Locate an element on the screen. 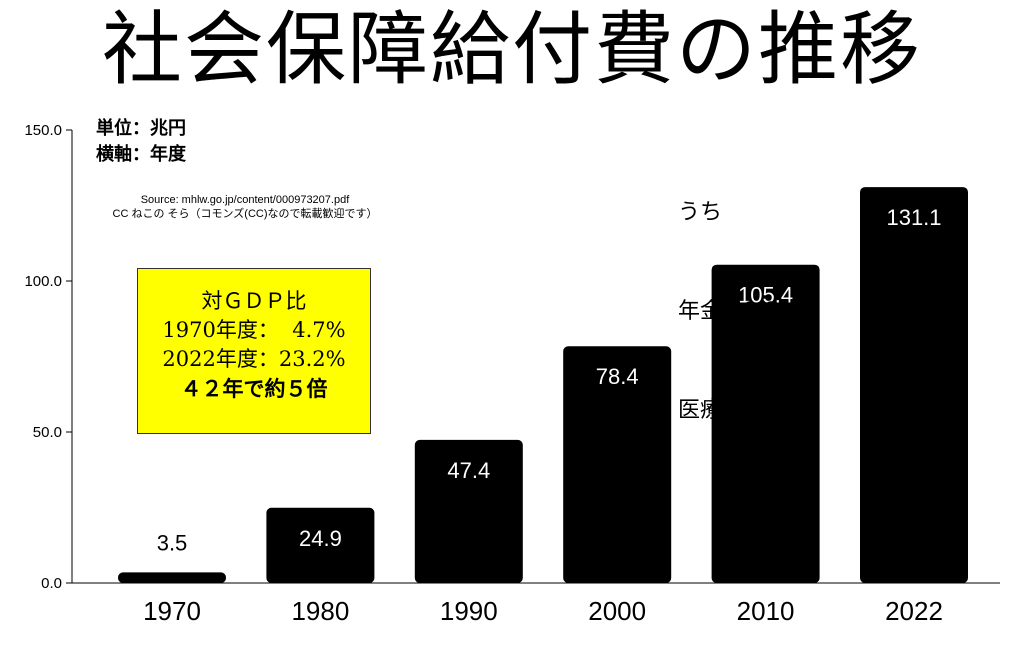  gdp-ratio-1970: 1970年度： 4.7% is located at coordinates (254, 330).